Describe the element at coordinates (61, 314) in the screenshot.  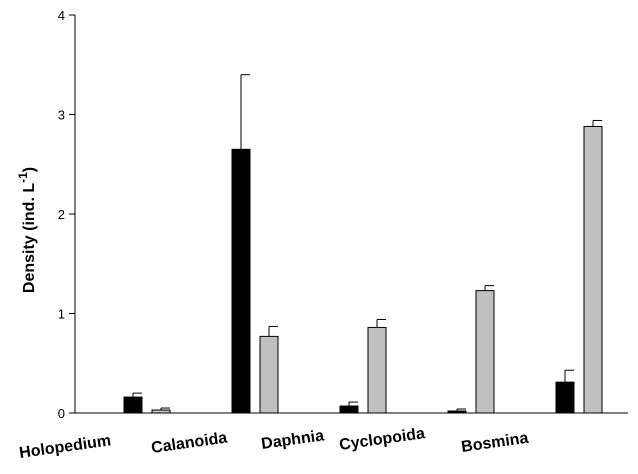
I see `y-tick-label: 1` at that location.